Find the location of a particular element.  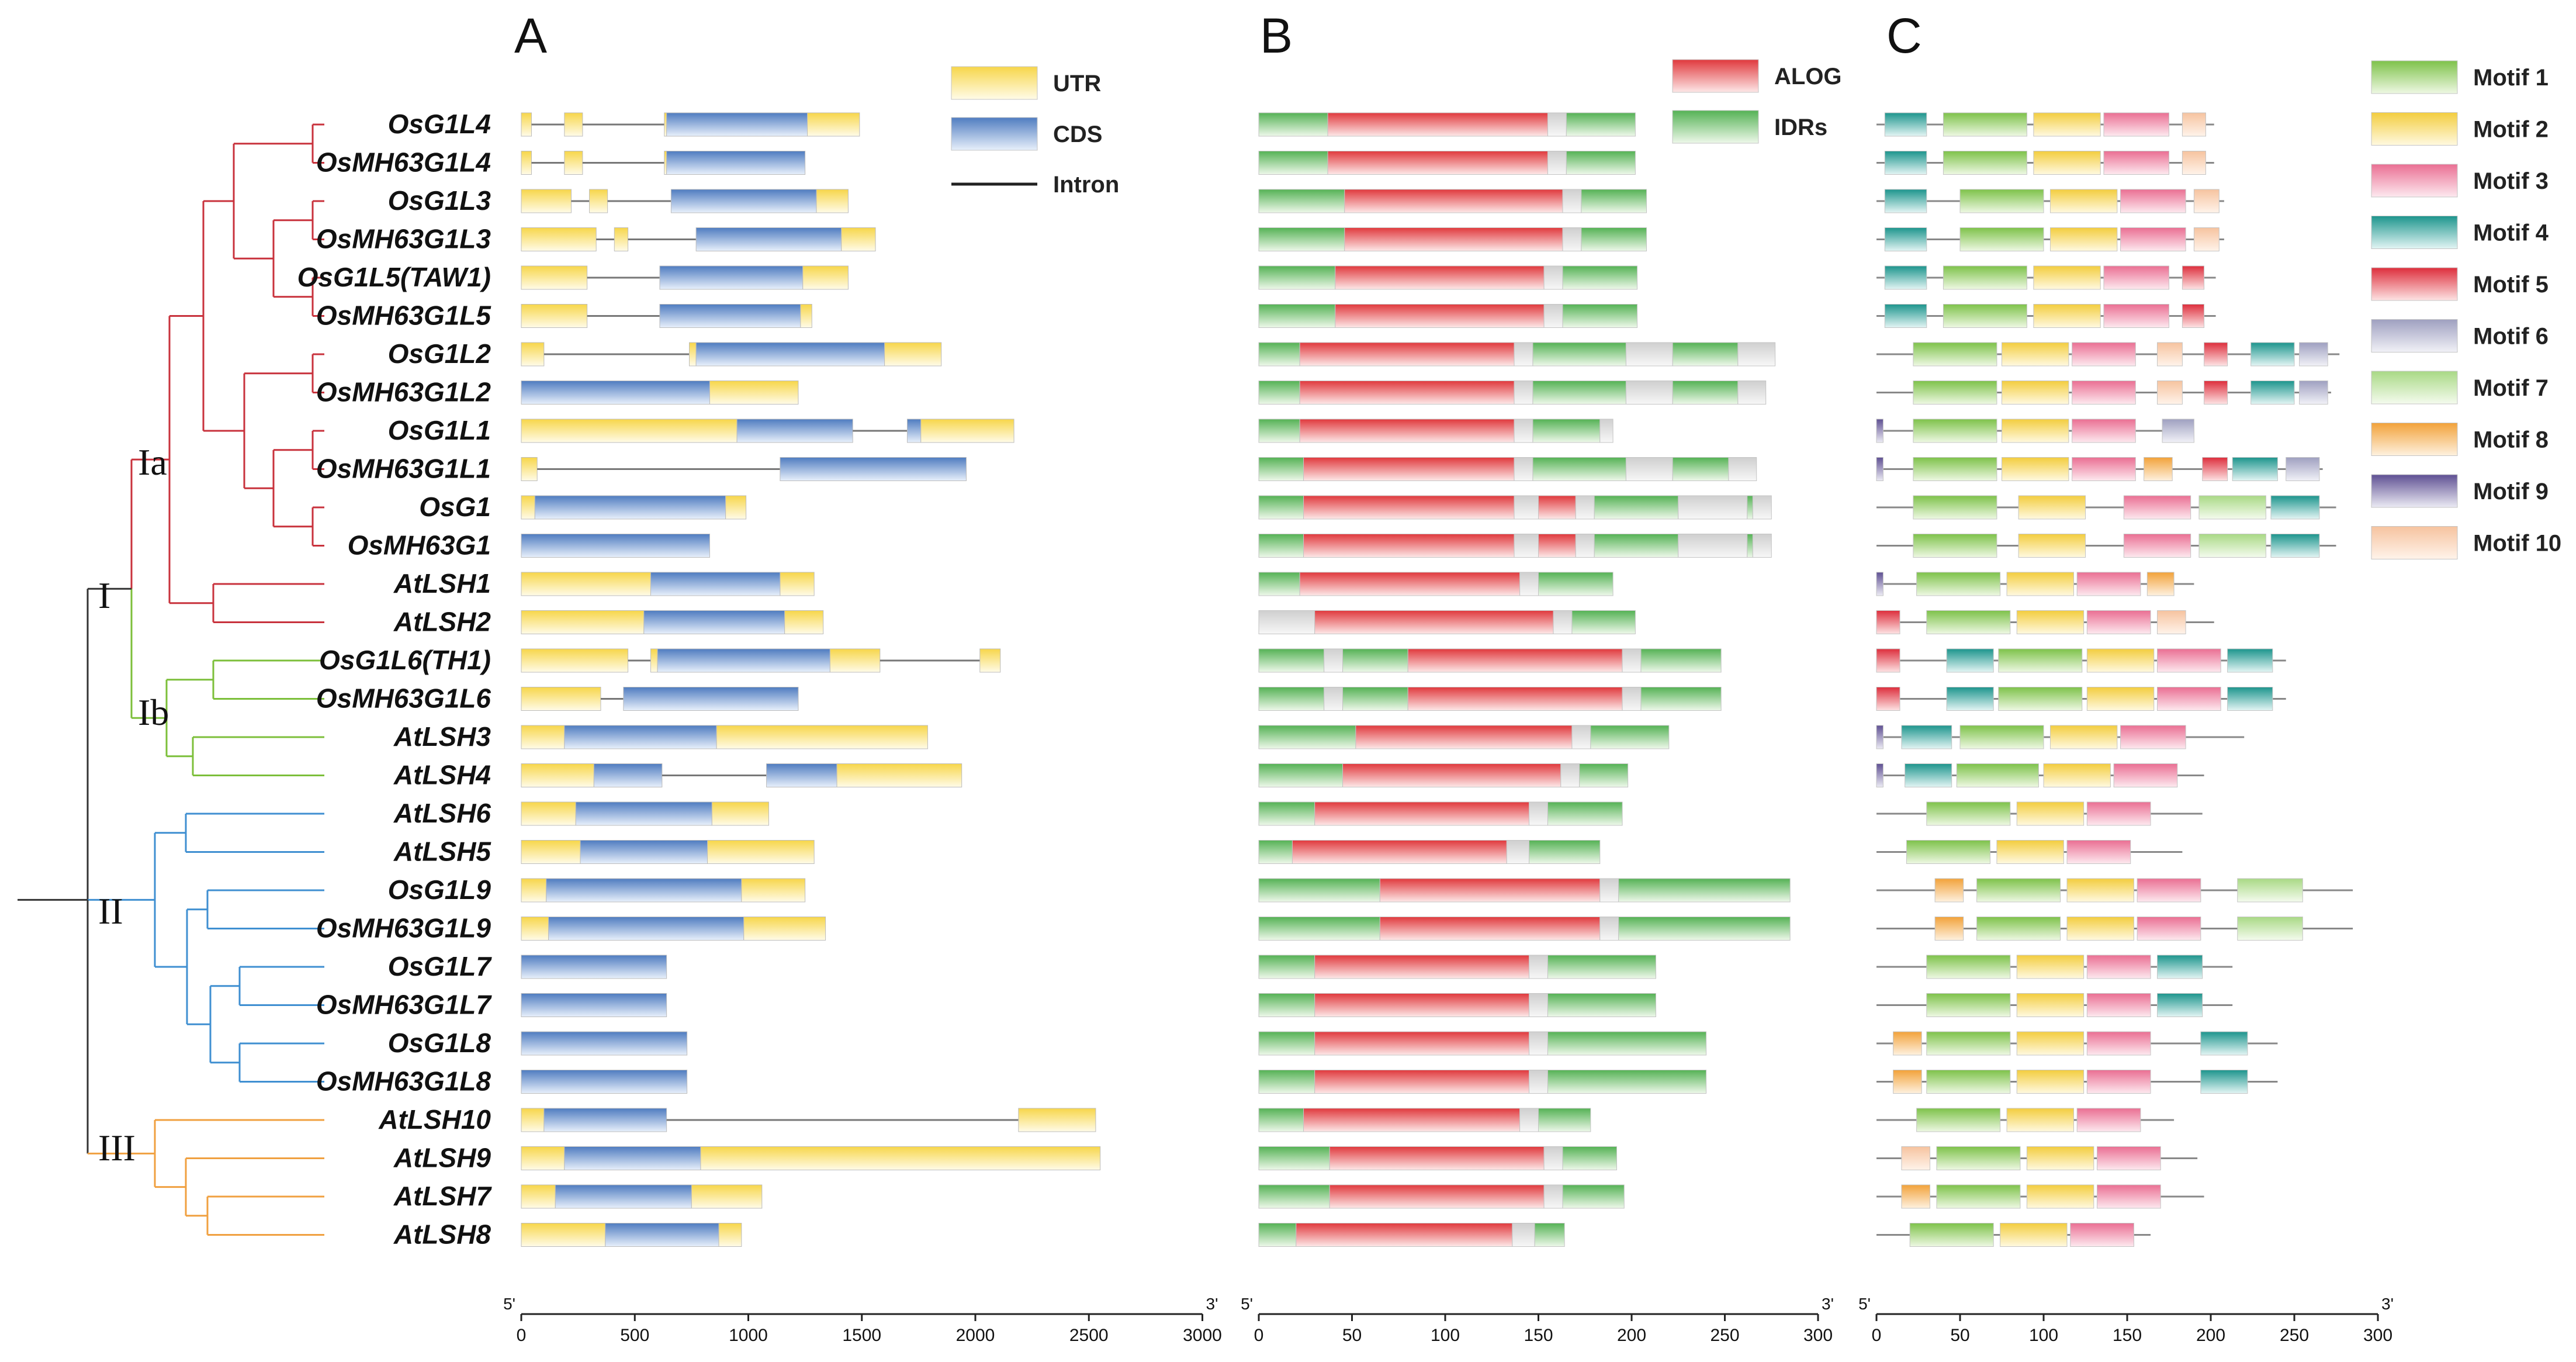

motif-7-block is located at coordinates (2232, 546).